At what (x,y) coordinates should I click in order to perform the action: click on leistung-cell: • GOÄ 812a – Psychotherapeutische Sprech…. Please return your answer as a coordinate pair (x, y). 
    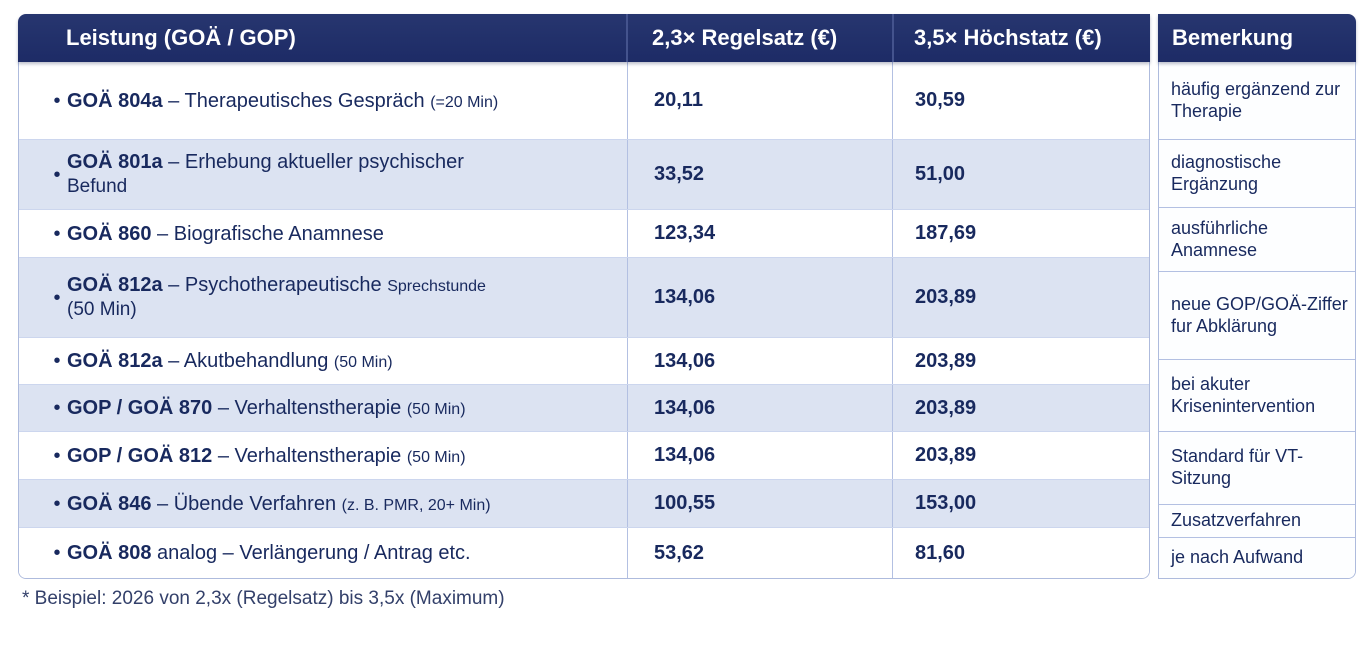
    Looking at the image, I should click on (323, 297).